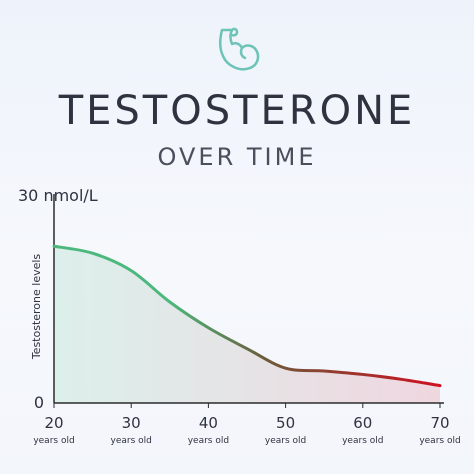 Image resolution: width=474 pixels, height=474 pixels. Describe the element at coordinates (208, 423) in the screenshot. I see `x-tick-label: 40` at that location.